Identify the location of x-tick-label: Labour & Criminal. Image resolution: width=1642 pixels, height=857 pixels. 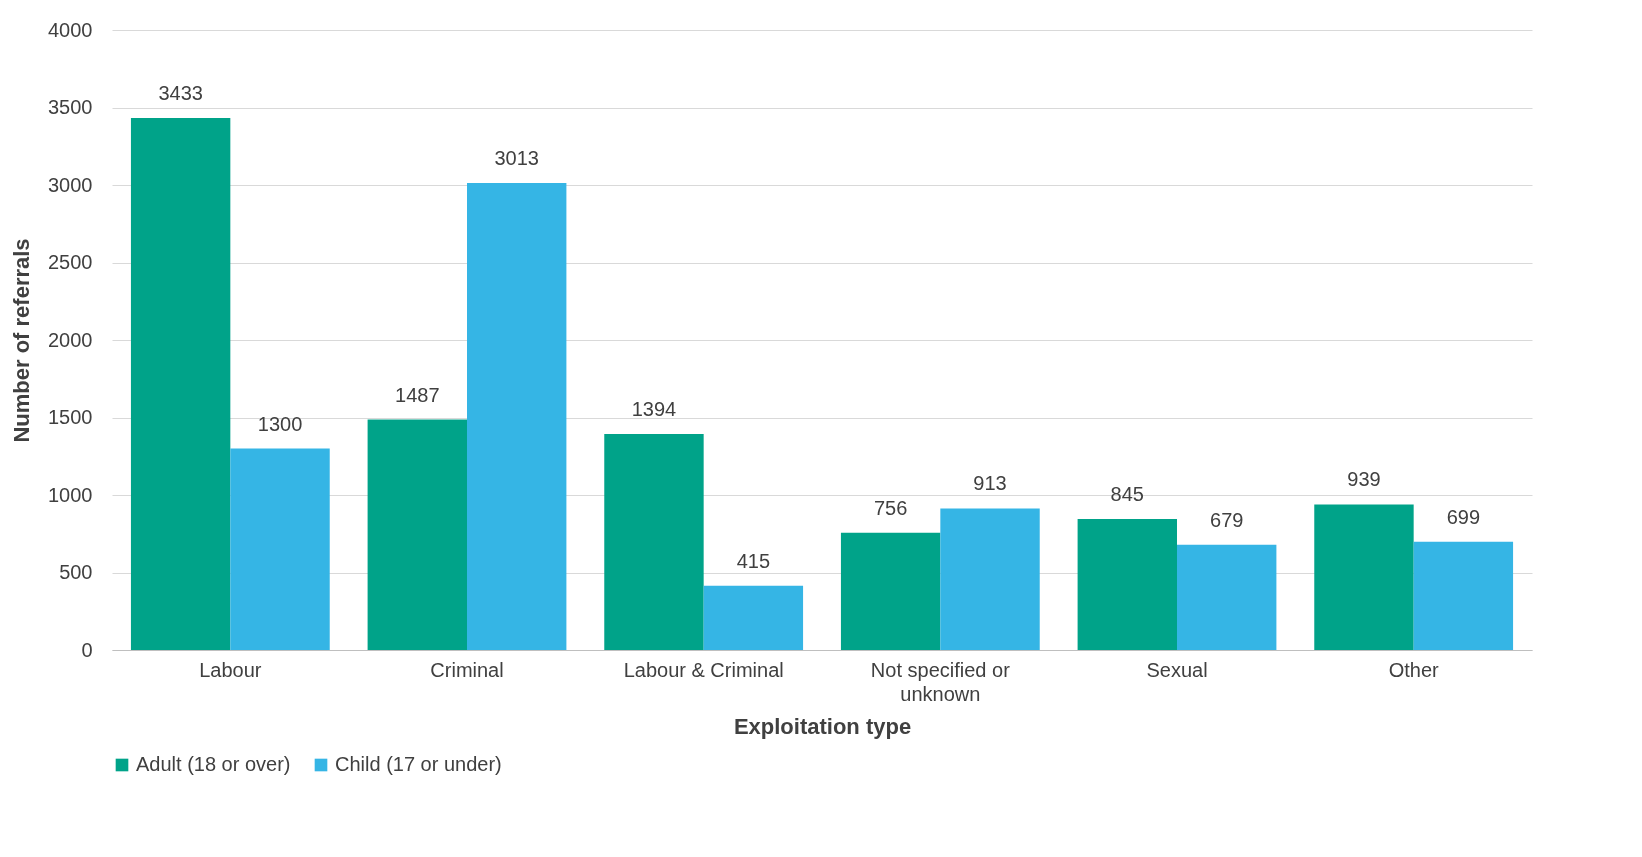
(703, 669).